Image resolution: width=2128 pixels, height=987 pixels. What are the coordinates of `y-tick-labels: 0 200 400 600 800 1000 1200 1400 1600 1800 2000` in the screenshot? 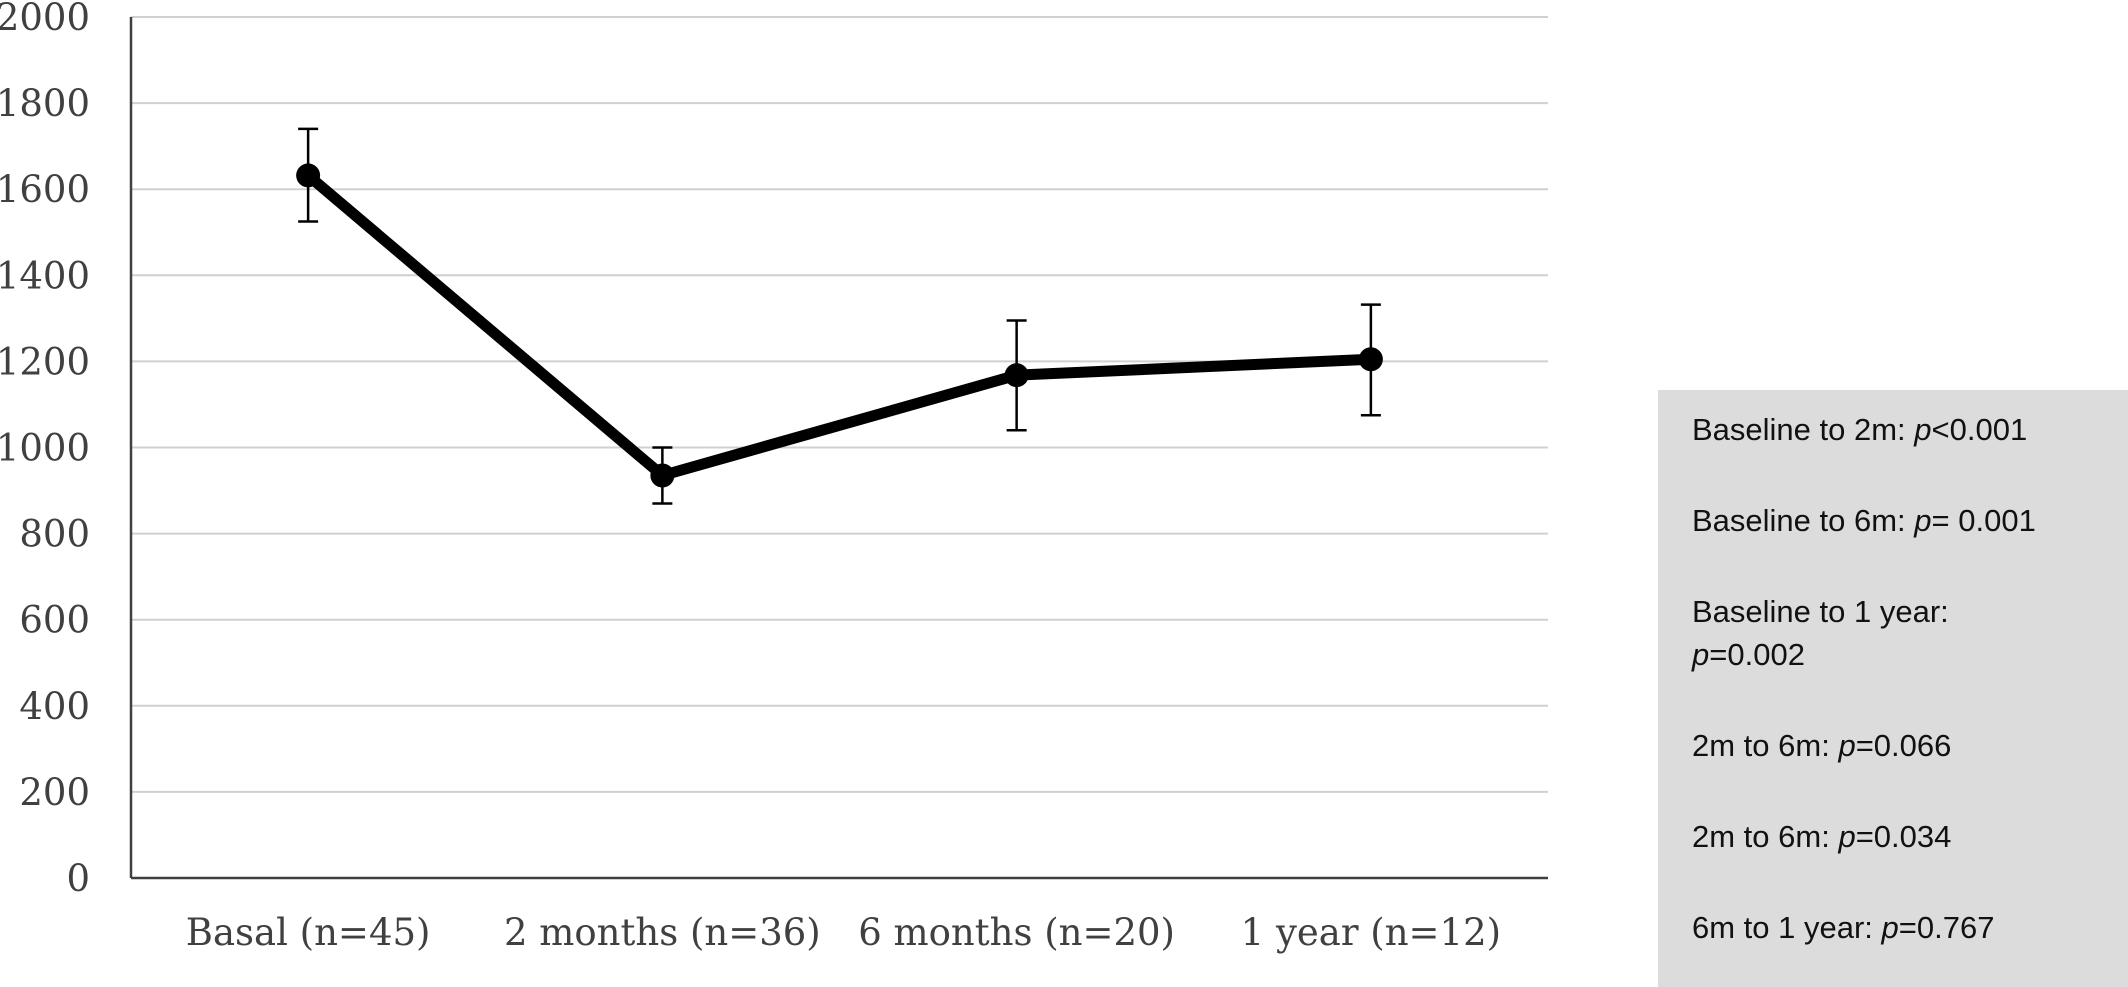 It's located at (45, 450).